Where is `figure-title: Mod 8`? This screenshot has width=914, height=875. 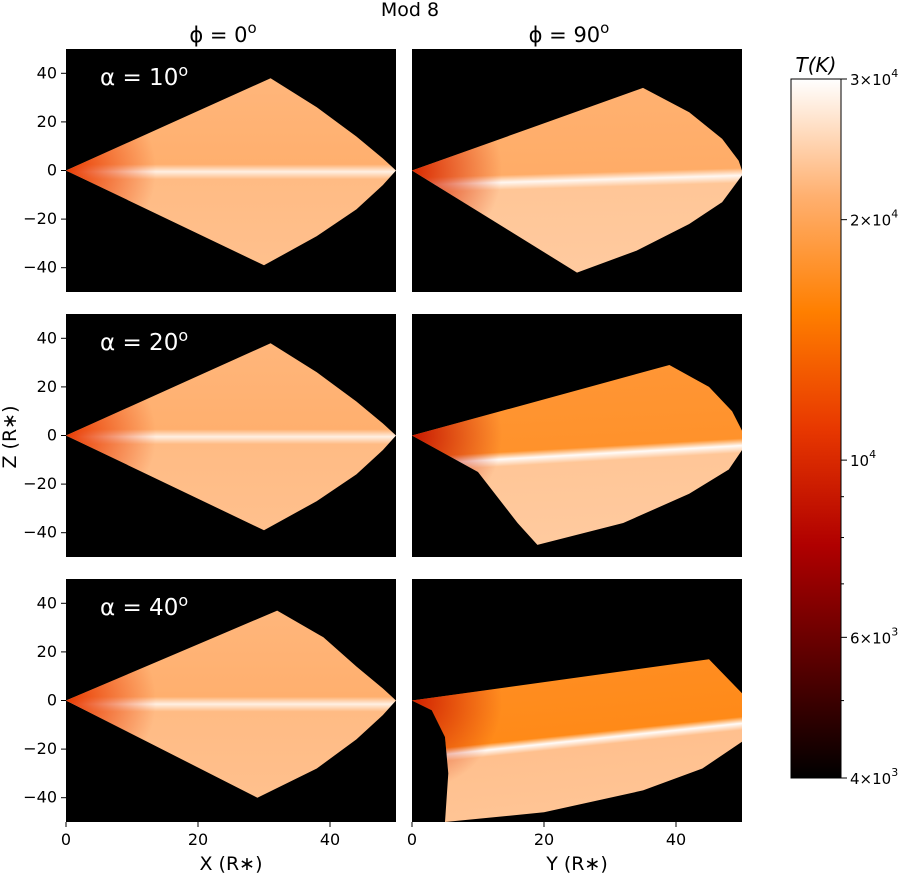
figure-title: Mod 8 is located at coordinates (410, 10).